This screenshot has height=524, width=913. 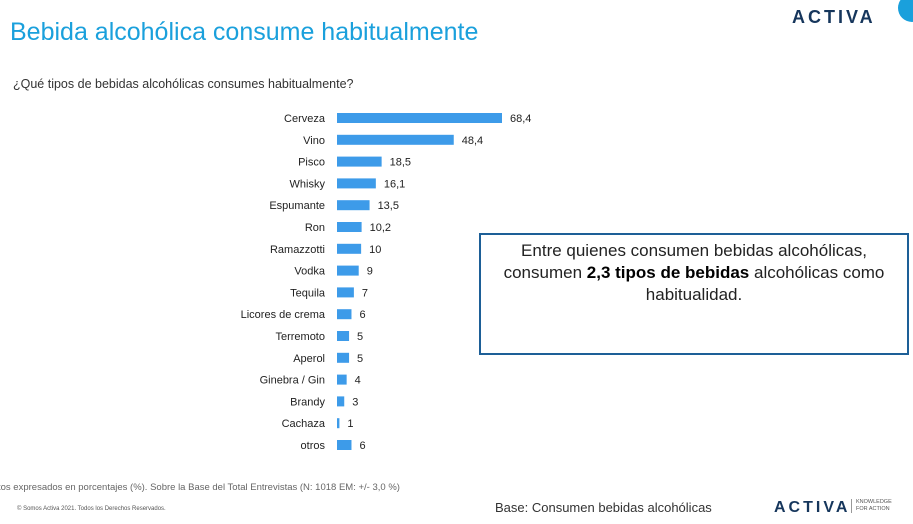 I want to click on value-label: 18,5, so click(x=400, y=163).